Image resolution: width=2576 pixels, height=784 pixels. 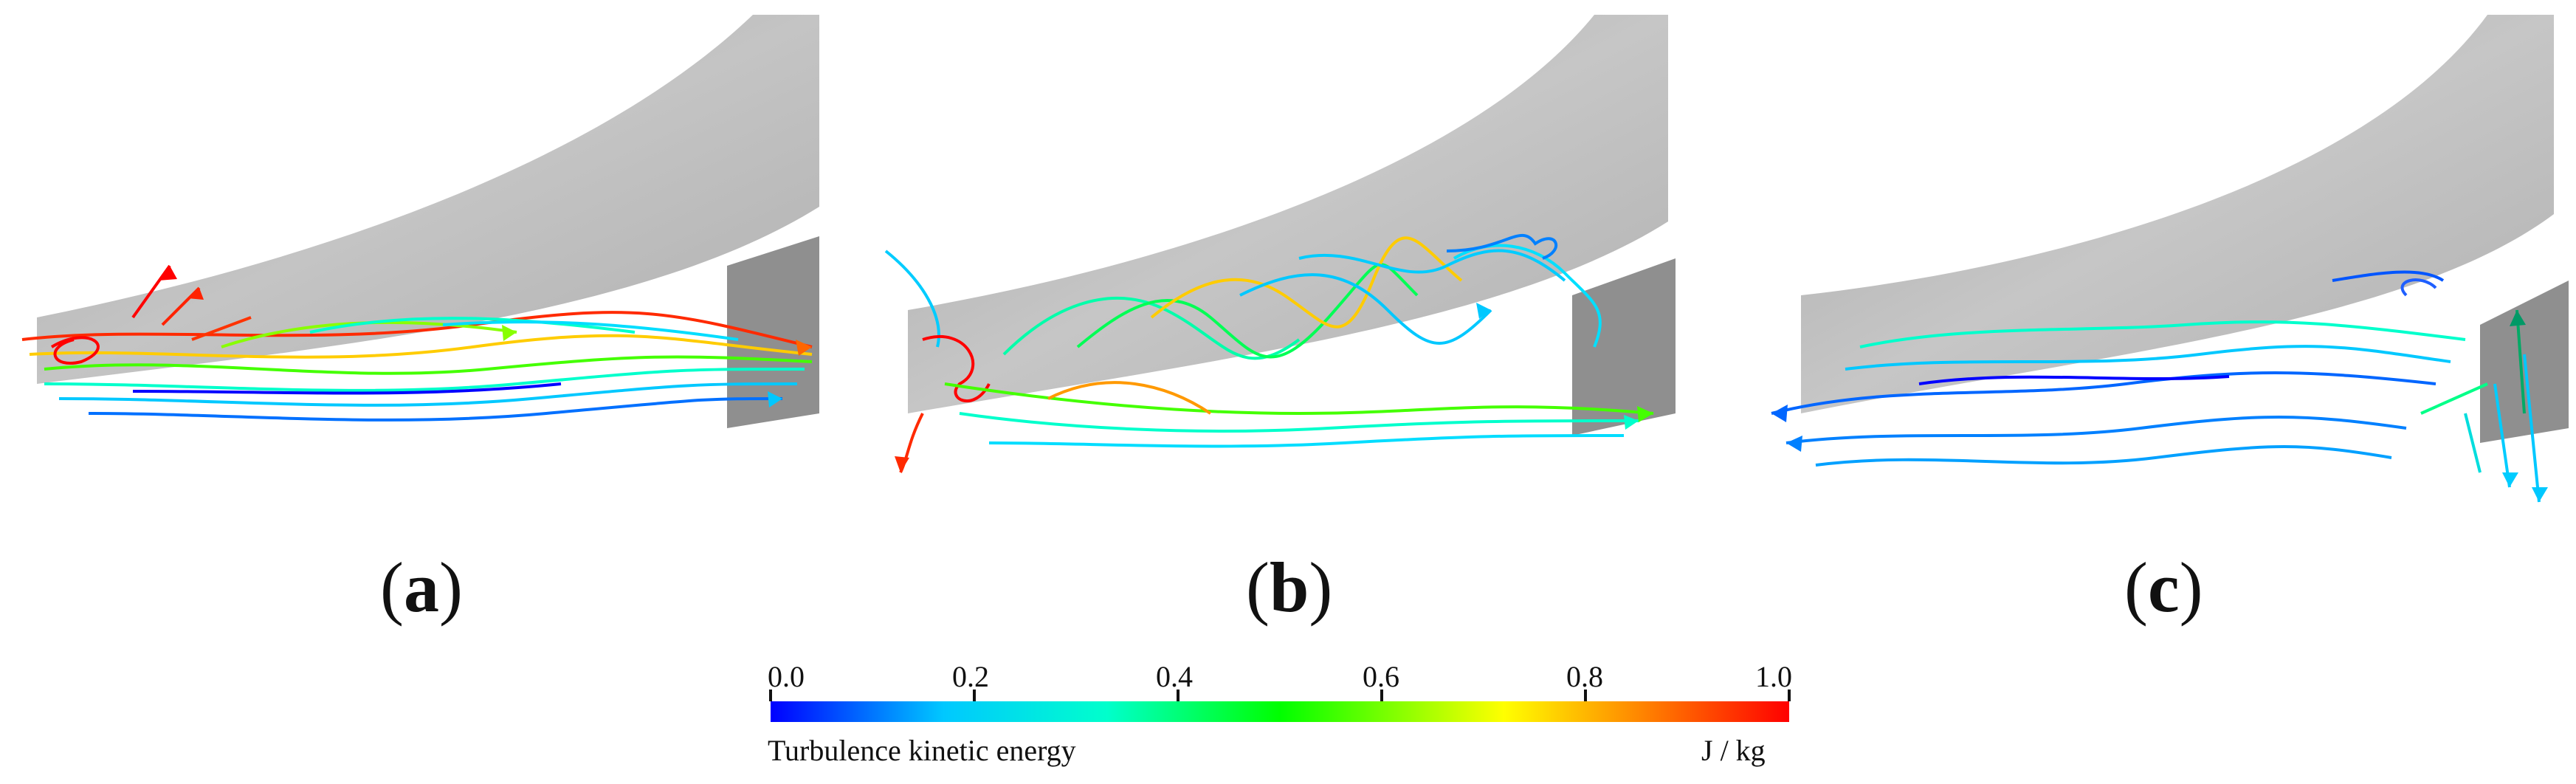 What do you see at coordinates (1584, 676) in the screenshot?
I see `tick-label-4: 0.8` at bounding box center [1584, 676].